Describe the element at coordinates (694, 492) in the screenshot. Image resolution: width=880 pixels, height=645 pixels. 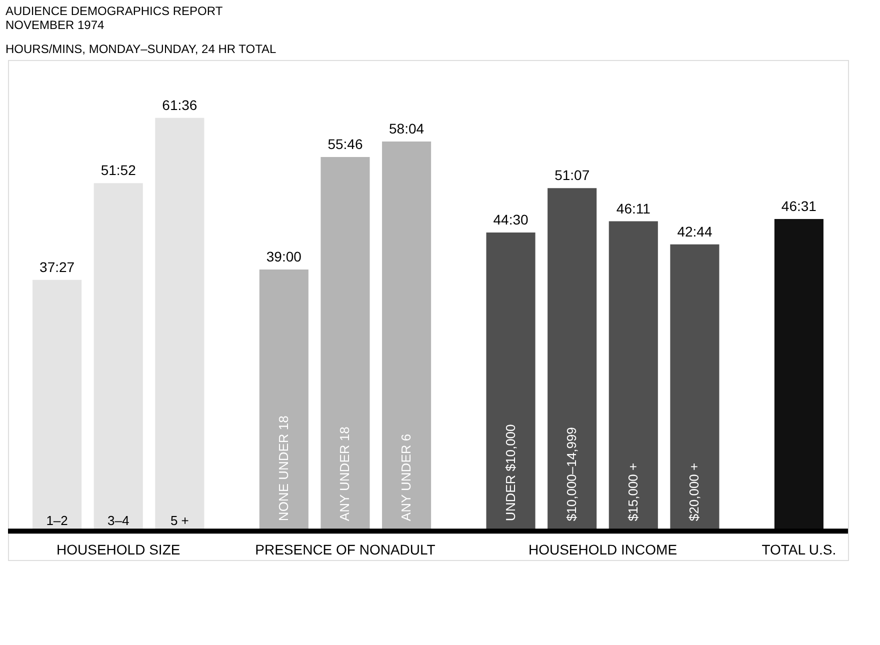
I see `x-tick-label: $20,000 +` at that location.